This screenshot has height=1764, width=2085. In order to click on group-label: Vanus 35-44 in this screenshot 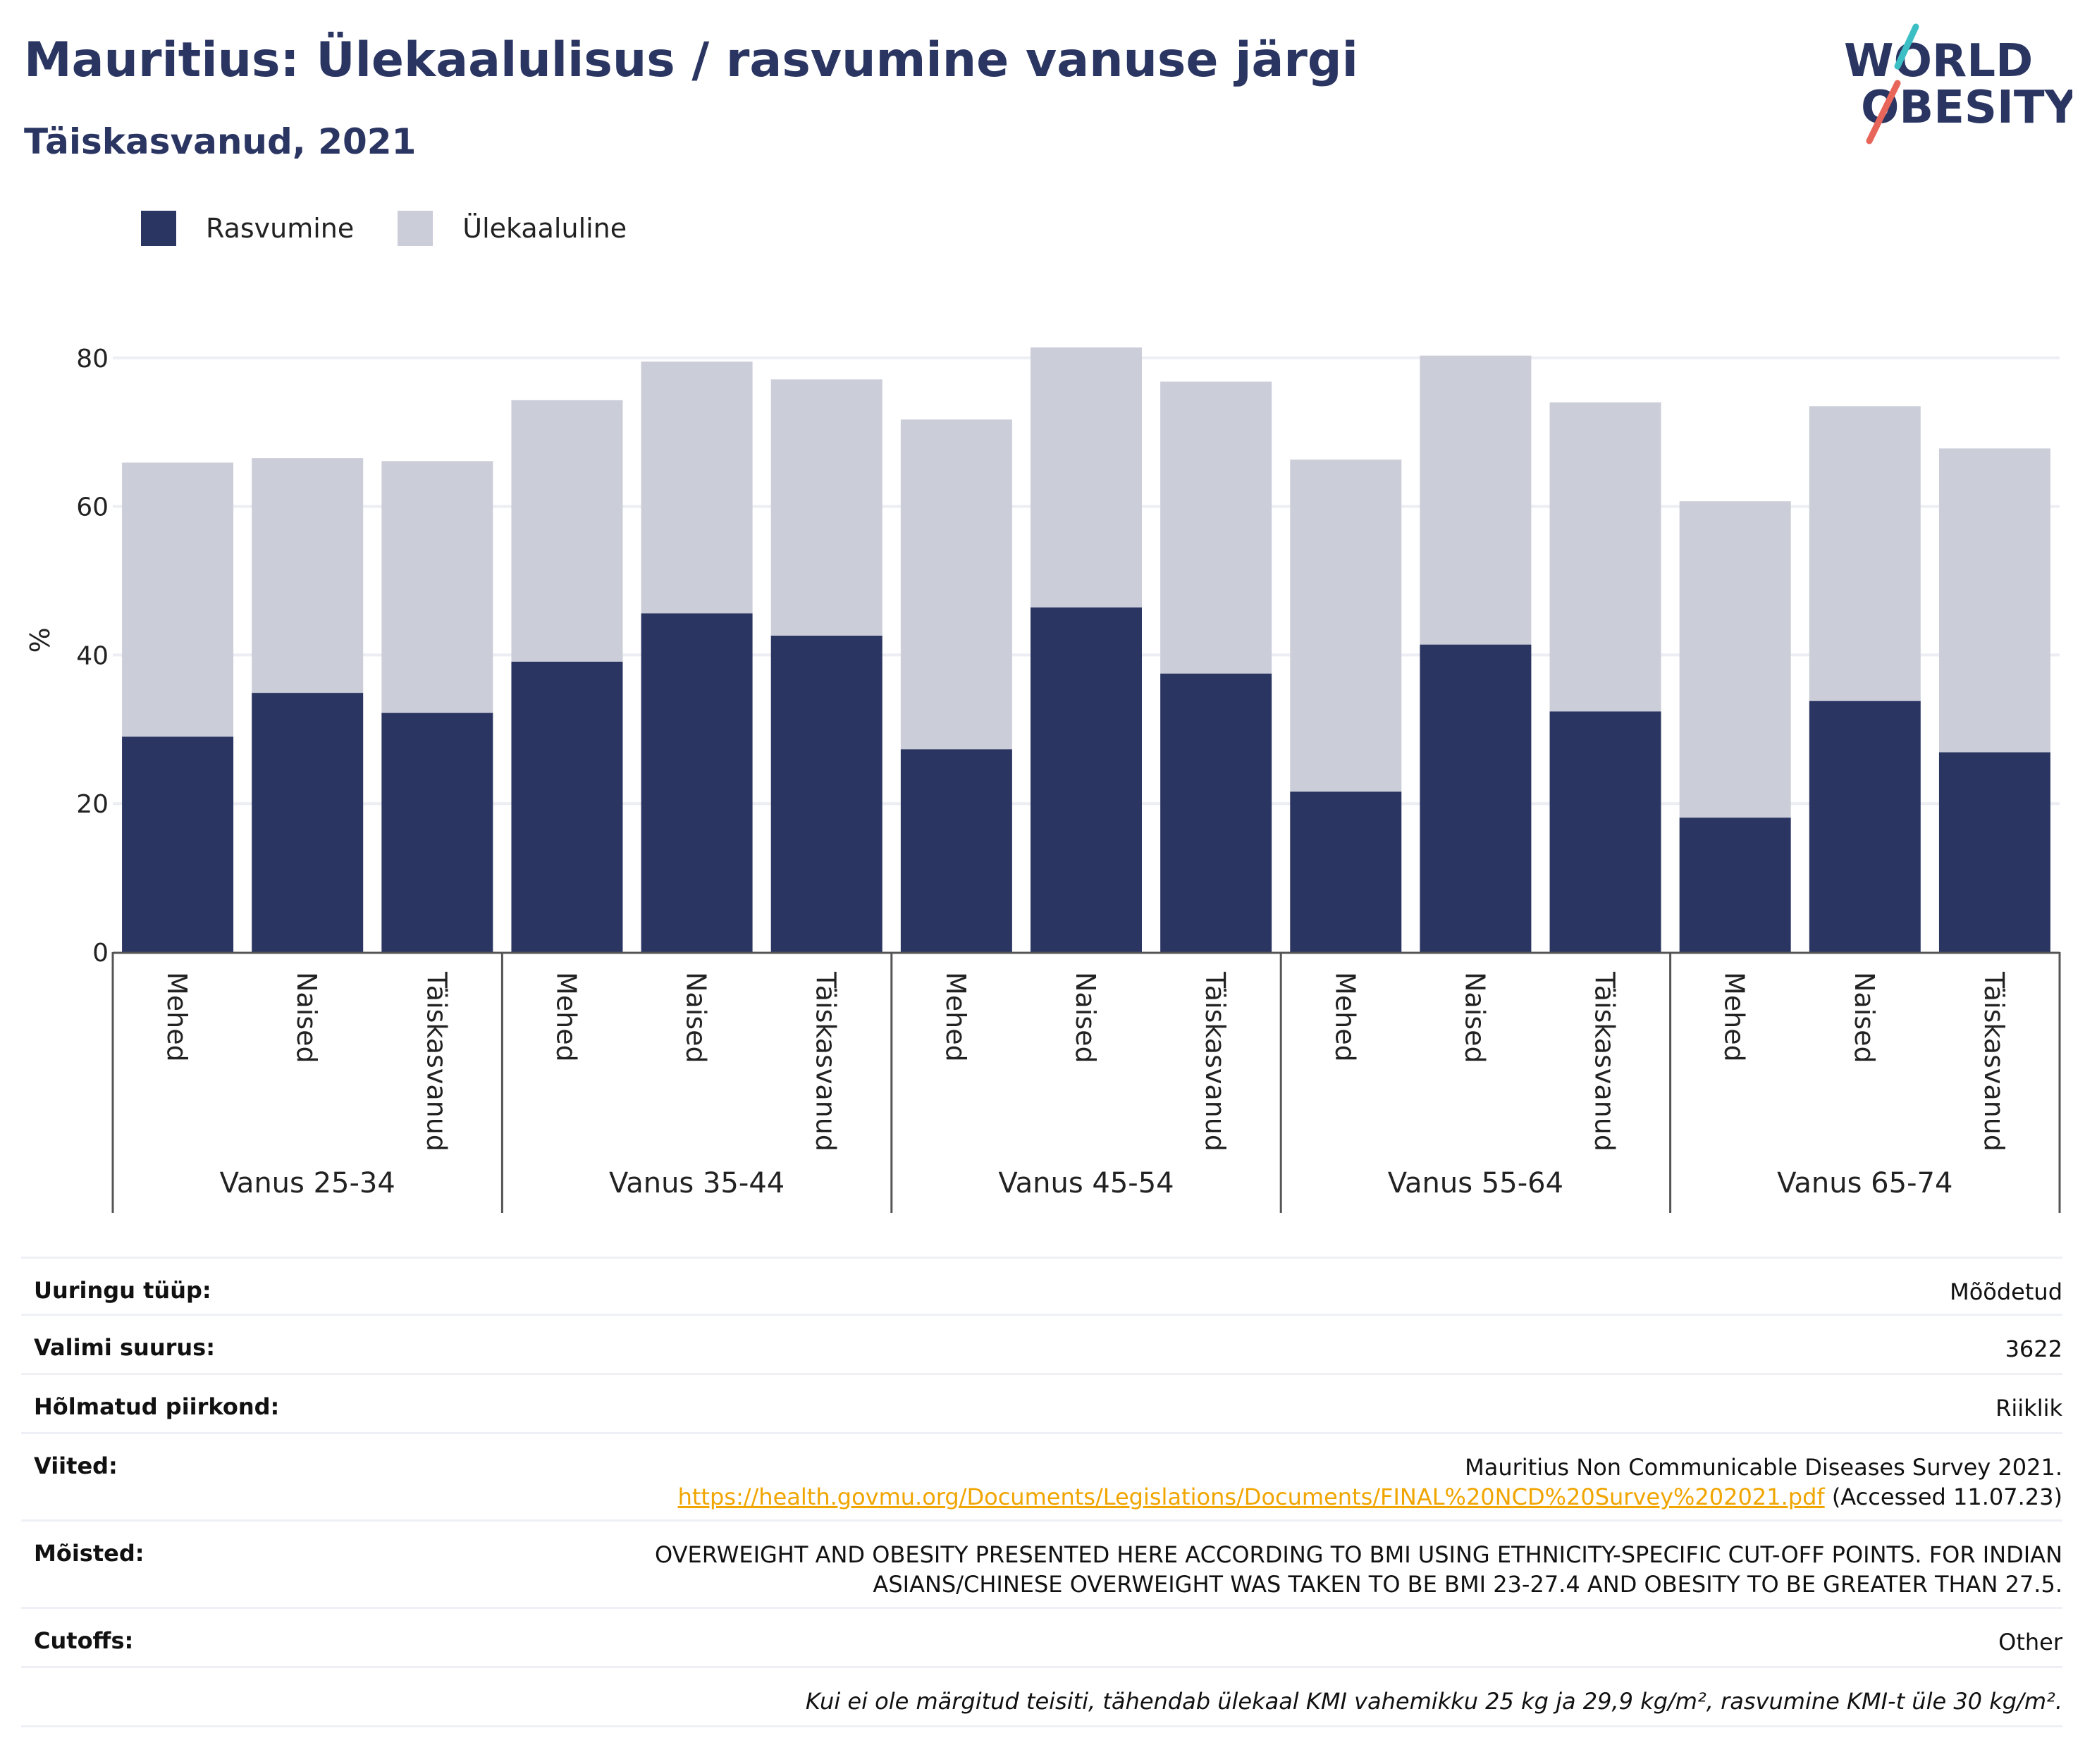, I will do `click(697, 1183)`.